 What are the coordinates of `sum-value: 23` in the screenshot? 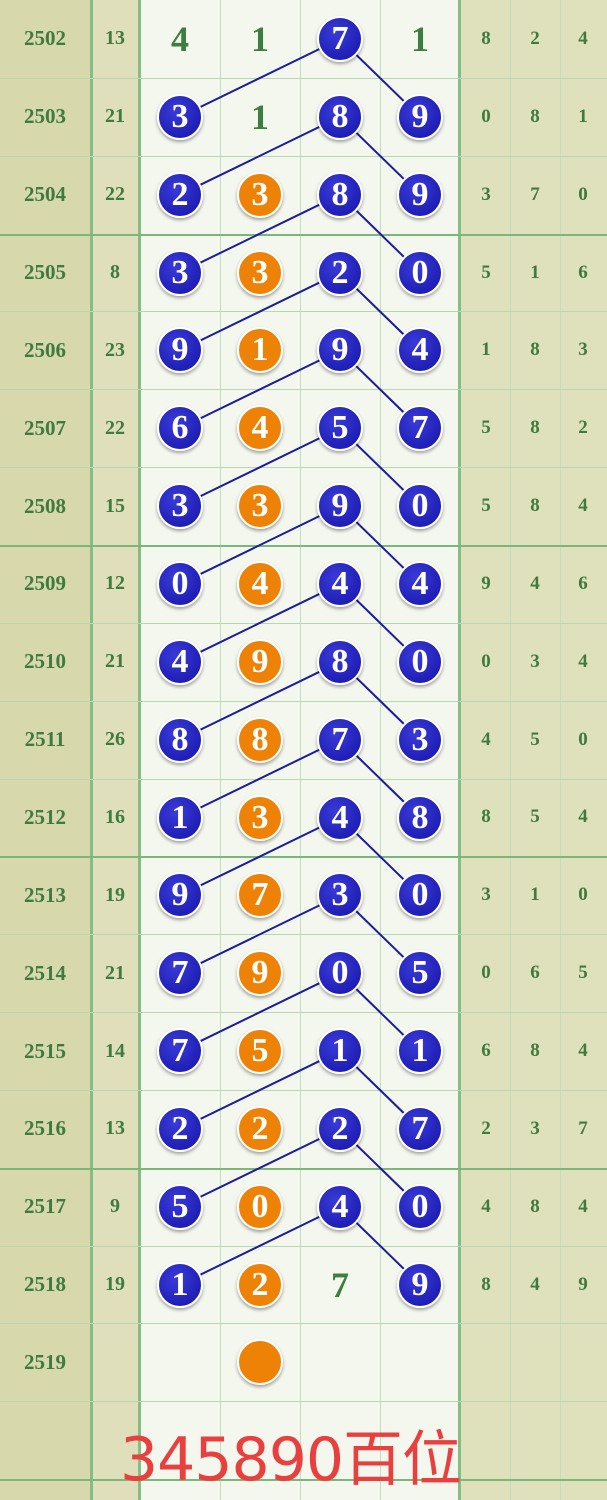 It's located at (115, 349).